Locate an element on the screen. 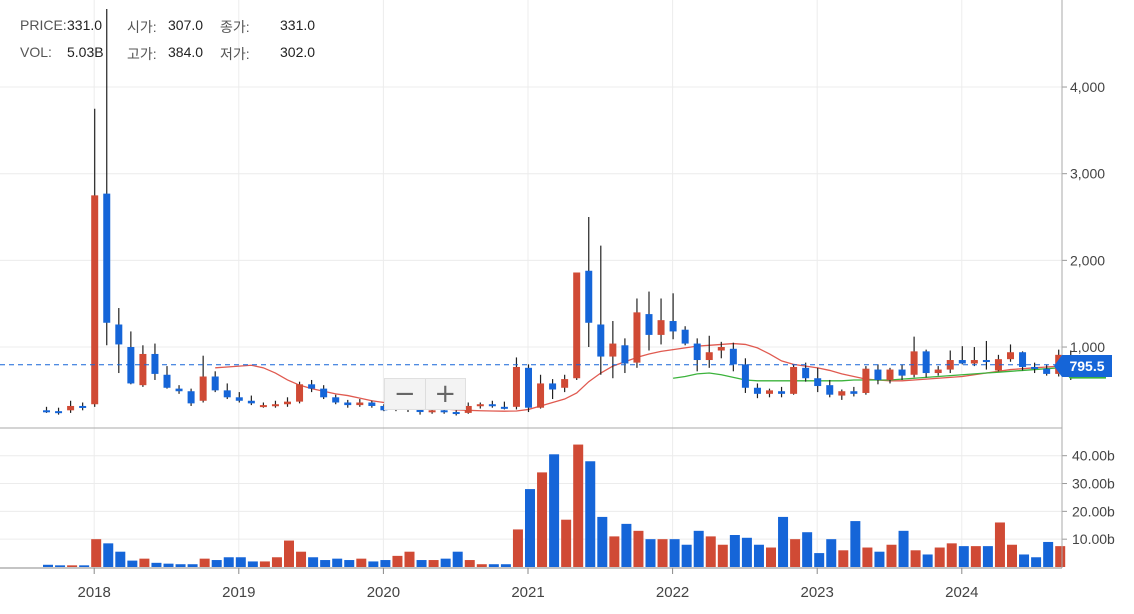  volume-tick-label: 10.00b is located at coordinates (1093, 539).